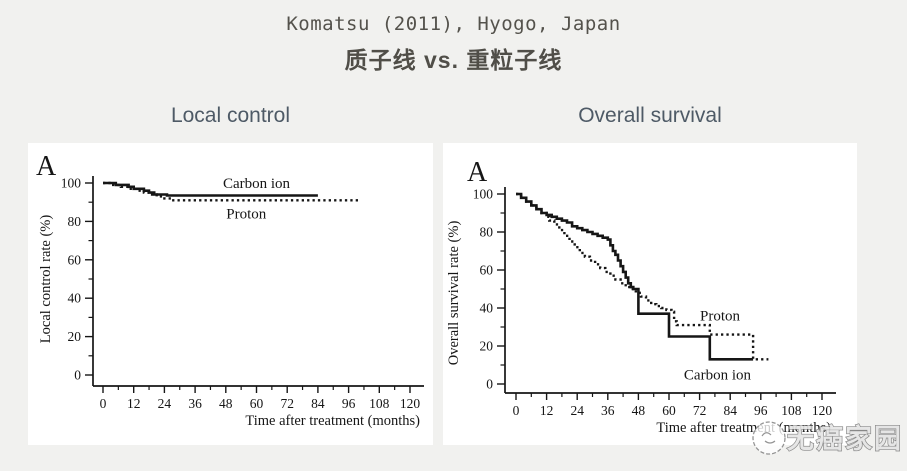 This screenshot has height=471, width=907. Describe the element at coordinates (230, 115) in the screenshot. I see `section-title-local-control: Local control` at that location.